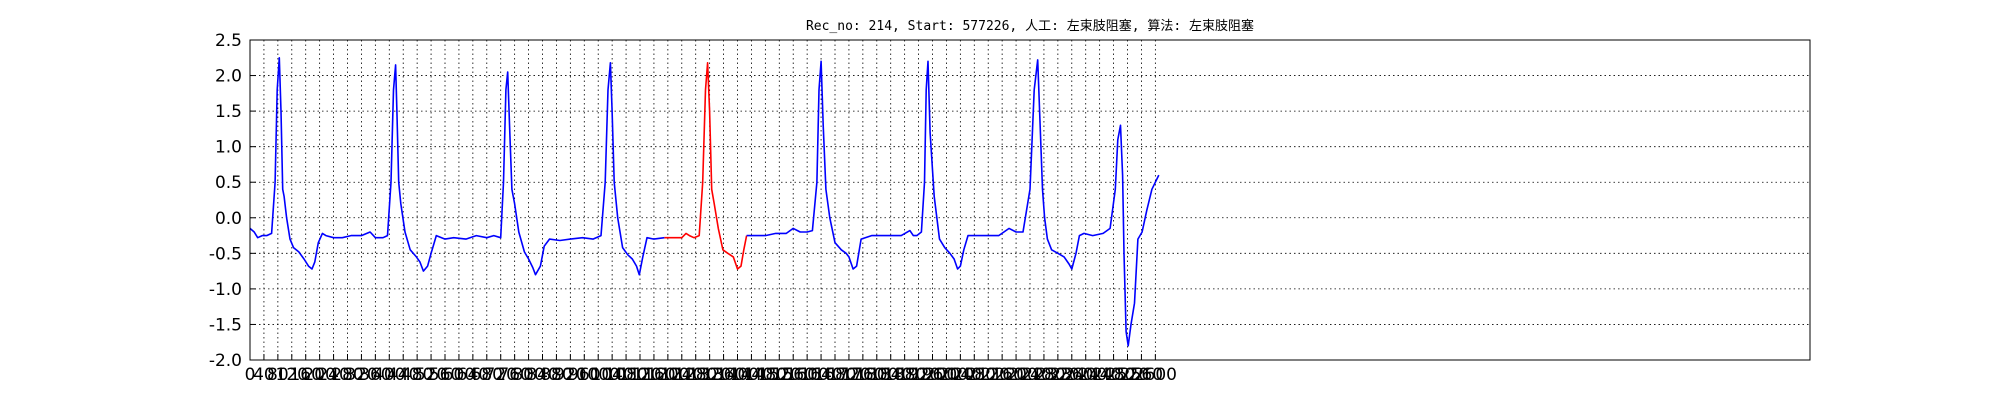  Describe the element at coordinates (333, 375) in the screenshot. I see `x-tick-label: 240` at that location.